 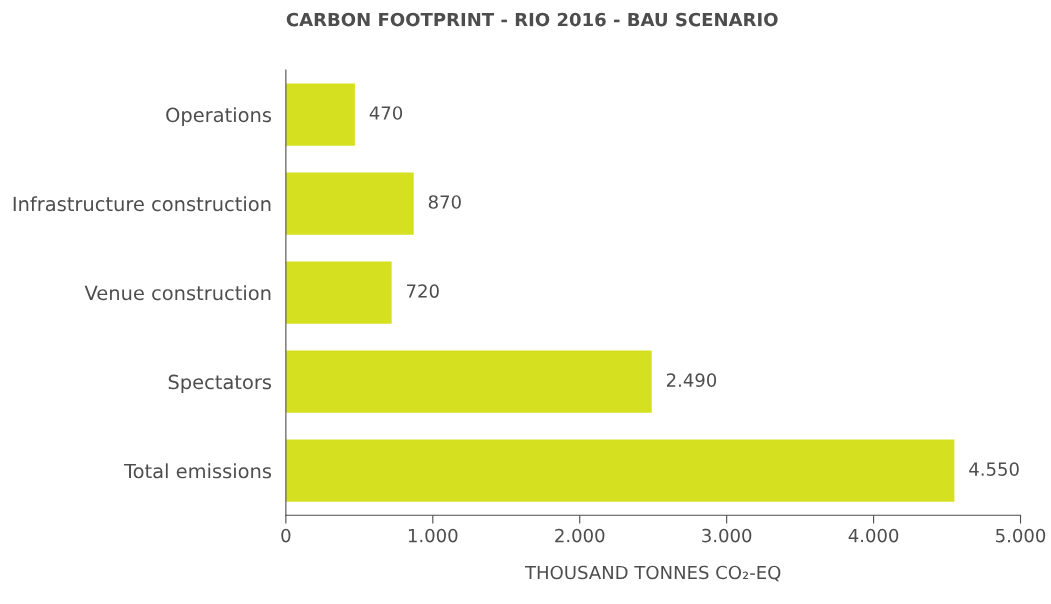 What do you see at coordinates (580, 535) in the screenshot?
I see `x-tick-label: 2.000` at bounding box center [580, 535].